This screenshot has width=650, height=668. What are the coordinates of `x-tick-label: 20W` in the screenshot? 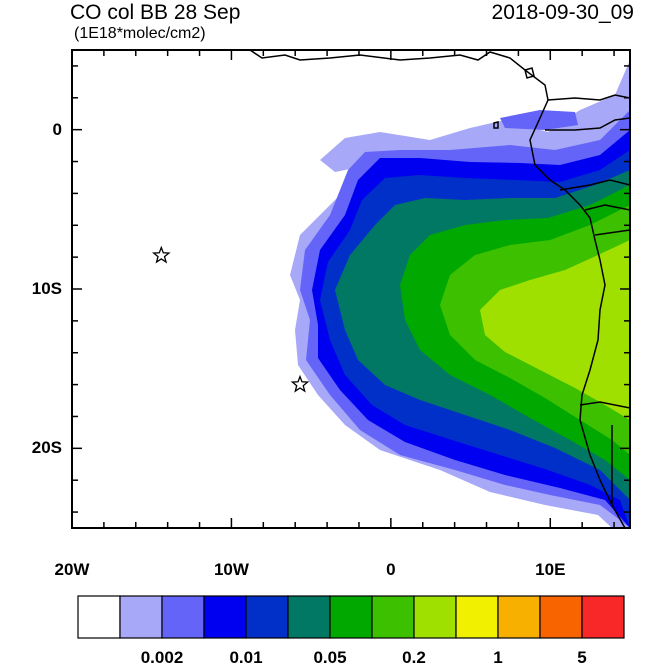 It's located at (72, 569).